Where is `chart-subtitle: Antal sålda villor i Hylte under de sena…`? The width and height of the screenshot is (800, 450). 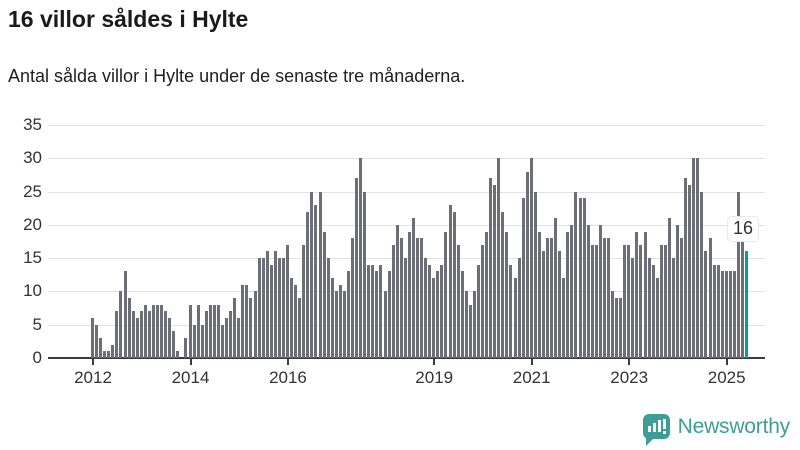 chart-subtitle: Antal sålda villor i Hylte under de sena… is located at coordinates (237, 76).